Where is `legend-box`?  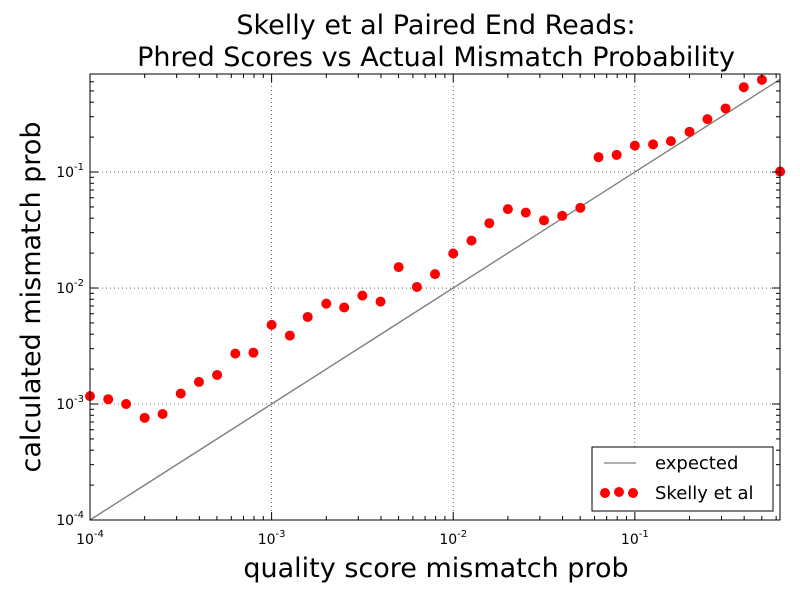
legend-box is located at coordinates (682, 479).